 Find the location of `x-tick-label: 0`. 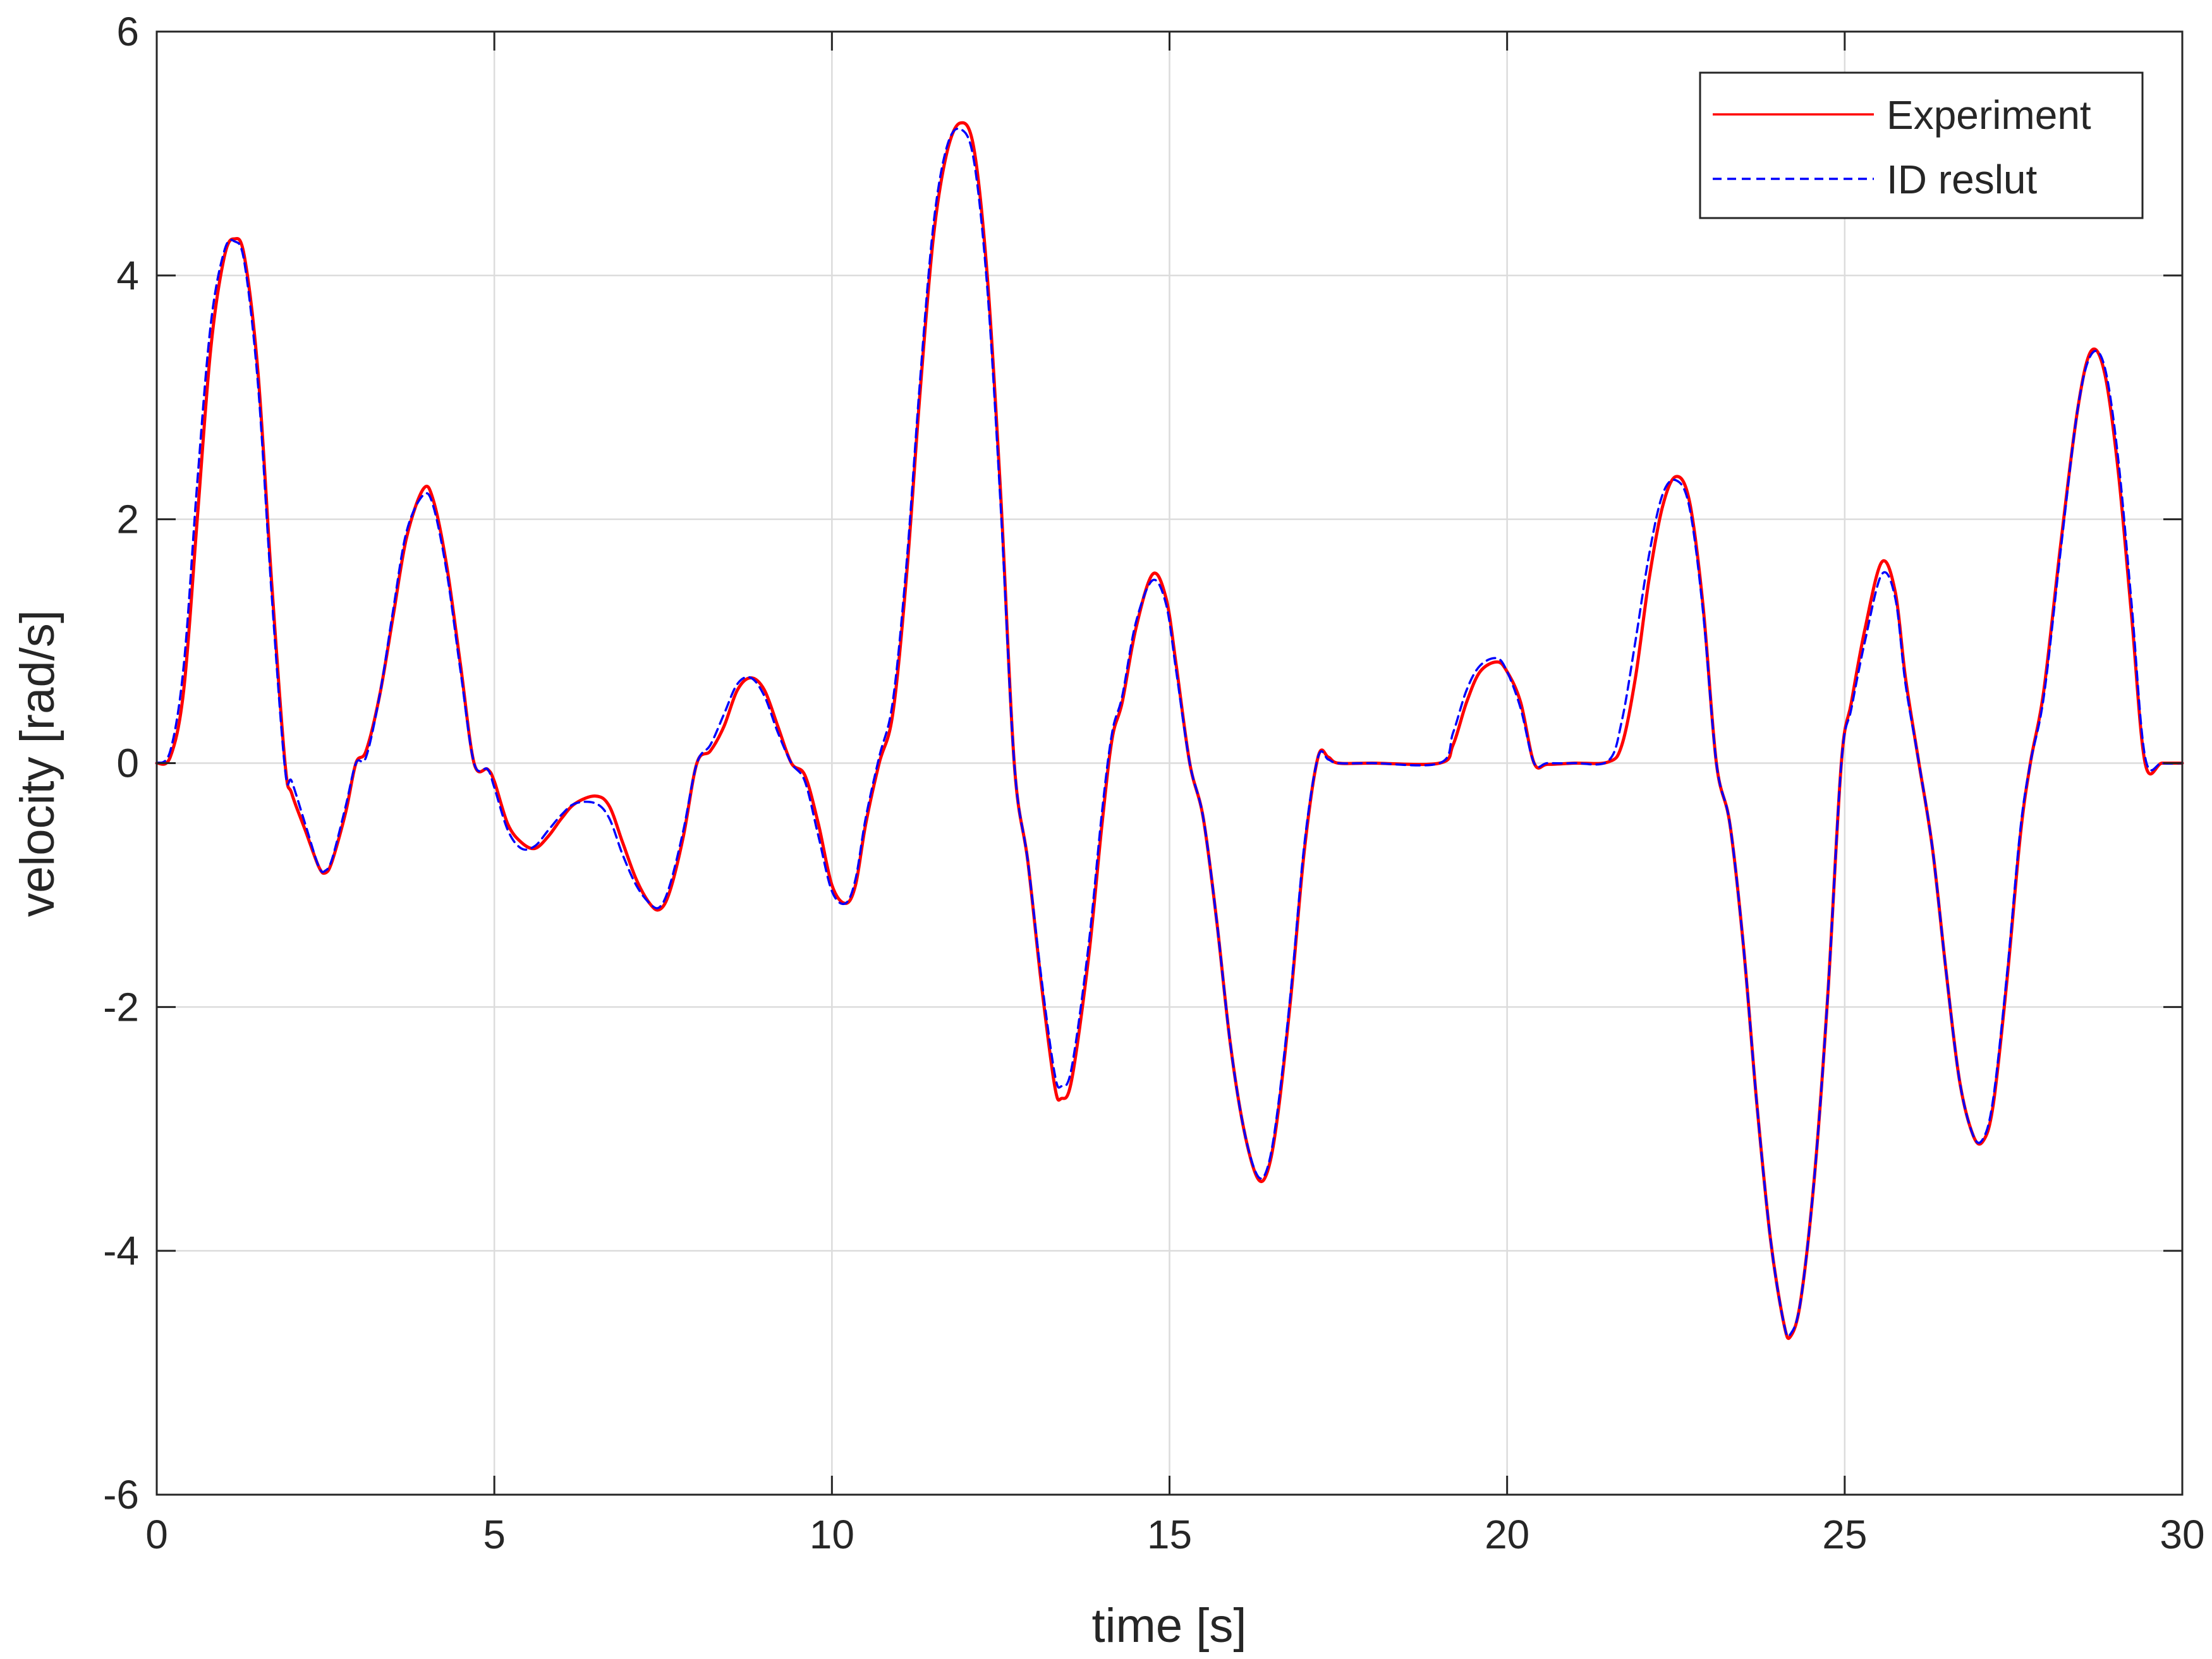

x-tick-label: 0 is located at coordinates (156, 1534).